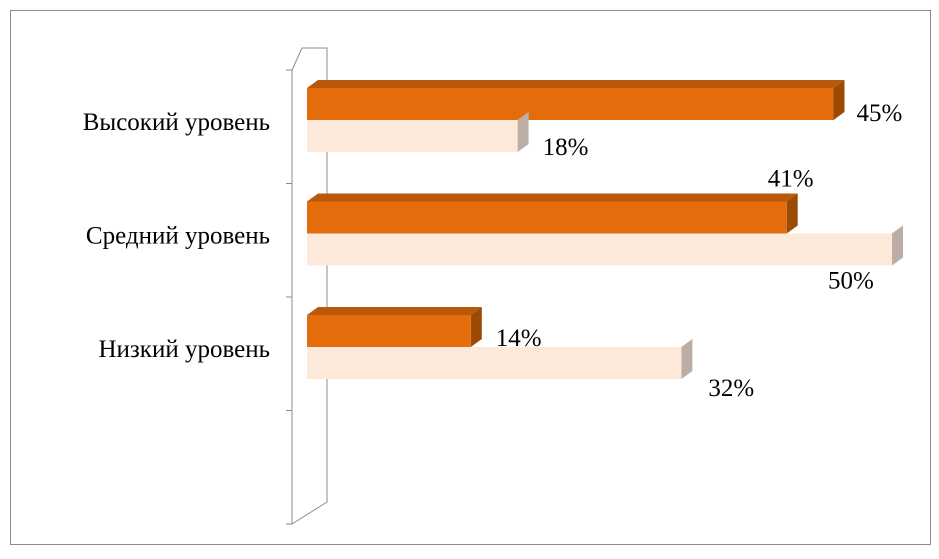  Describe the element at coordinates (519, 338) in the screenshot. I see `data-label: 14%` at that location.